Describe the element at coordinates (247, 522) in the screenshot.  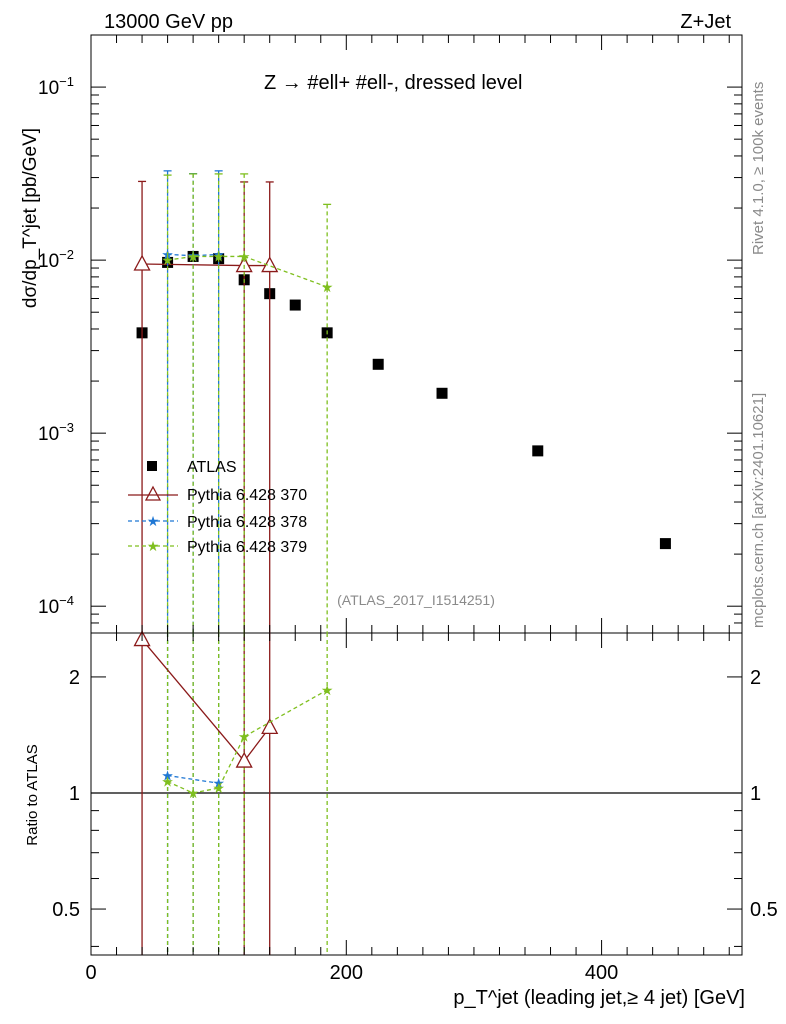
I see `legend-label-378: Pythia 6.428 378` at that location.